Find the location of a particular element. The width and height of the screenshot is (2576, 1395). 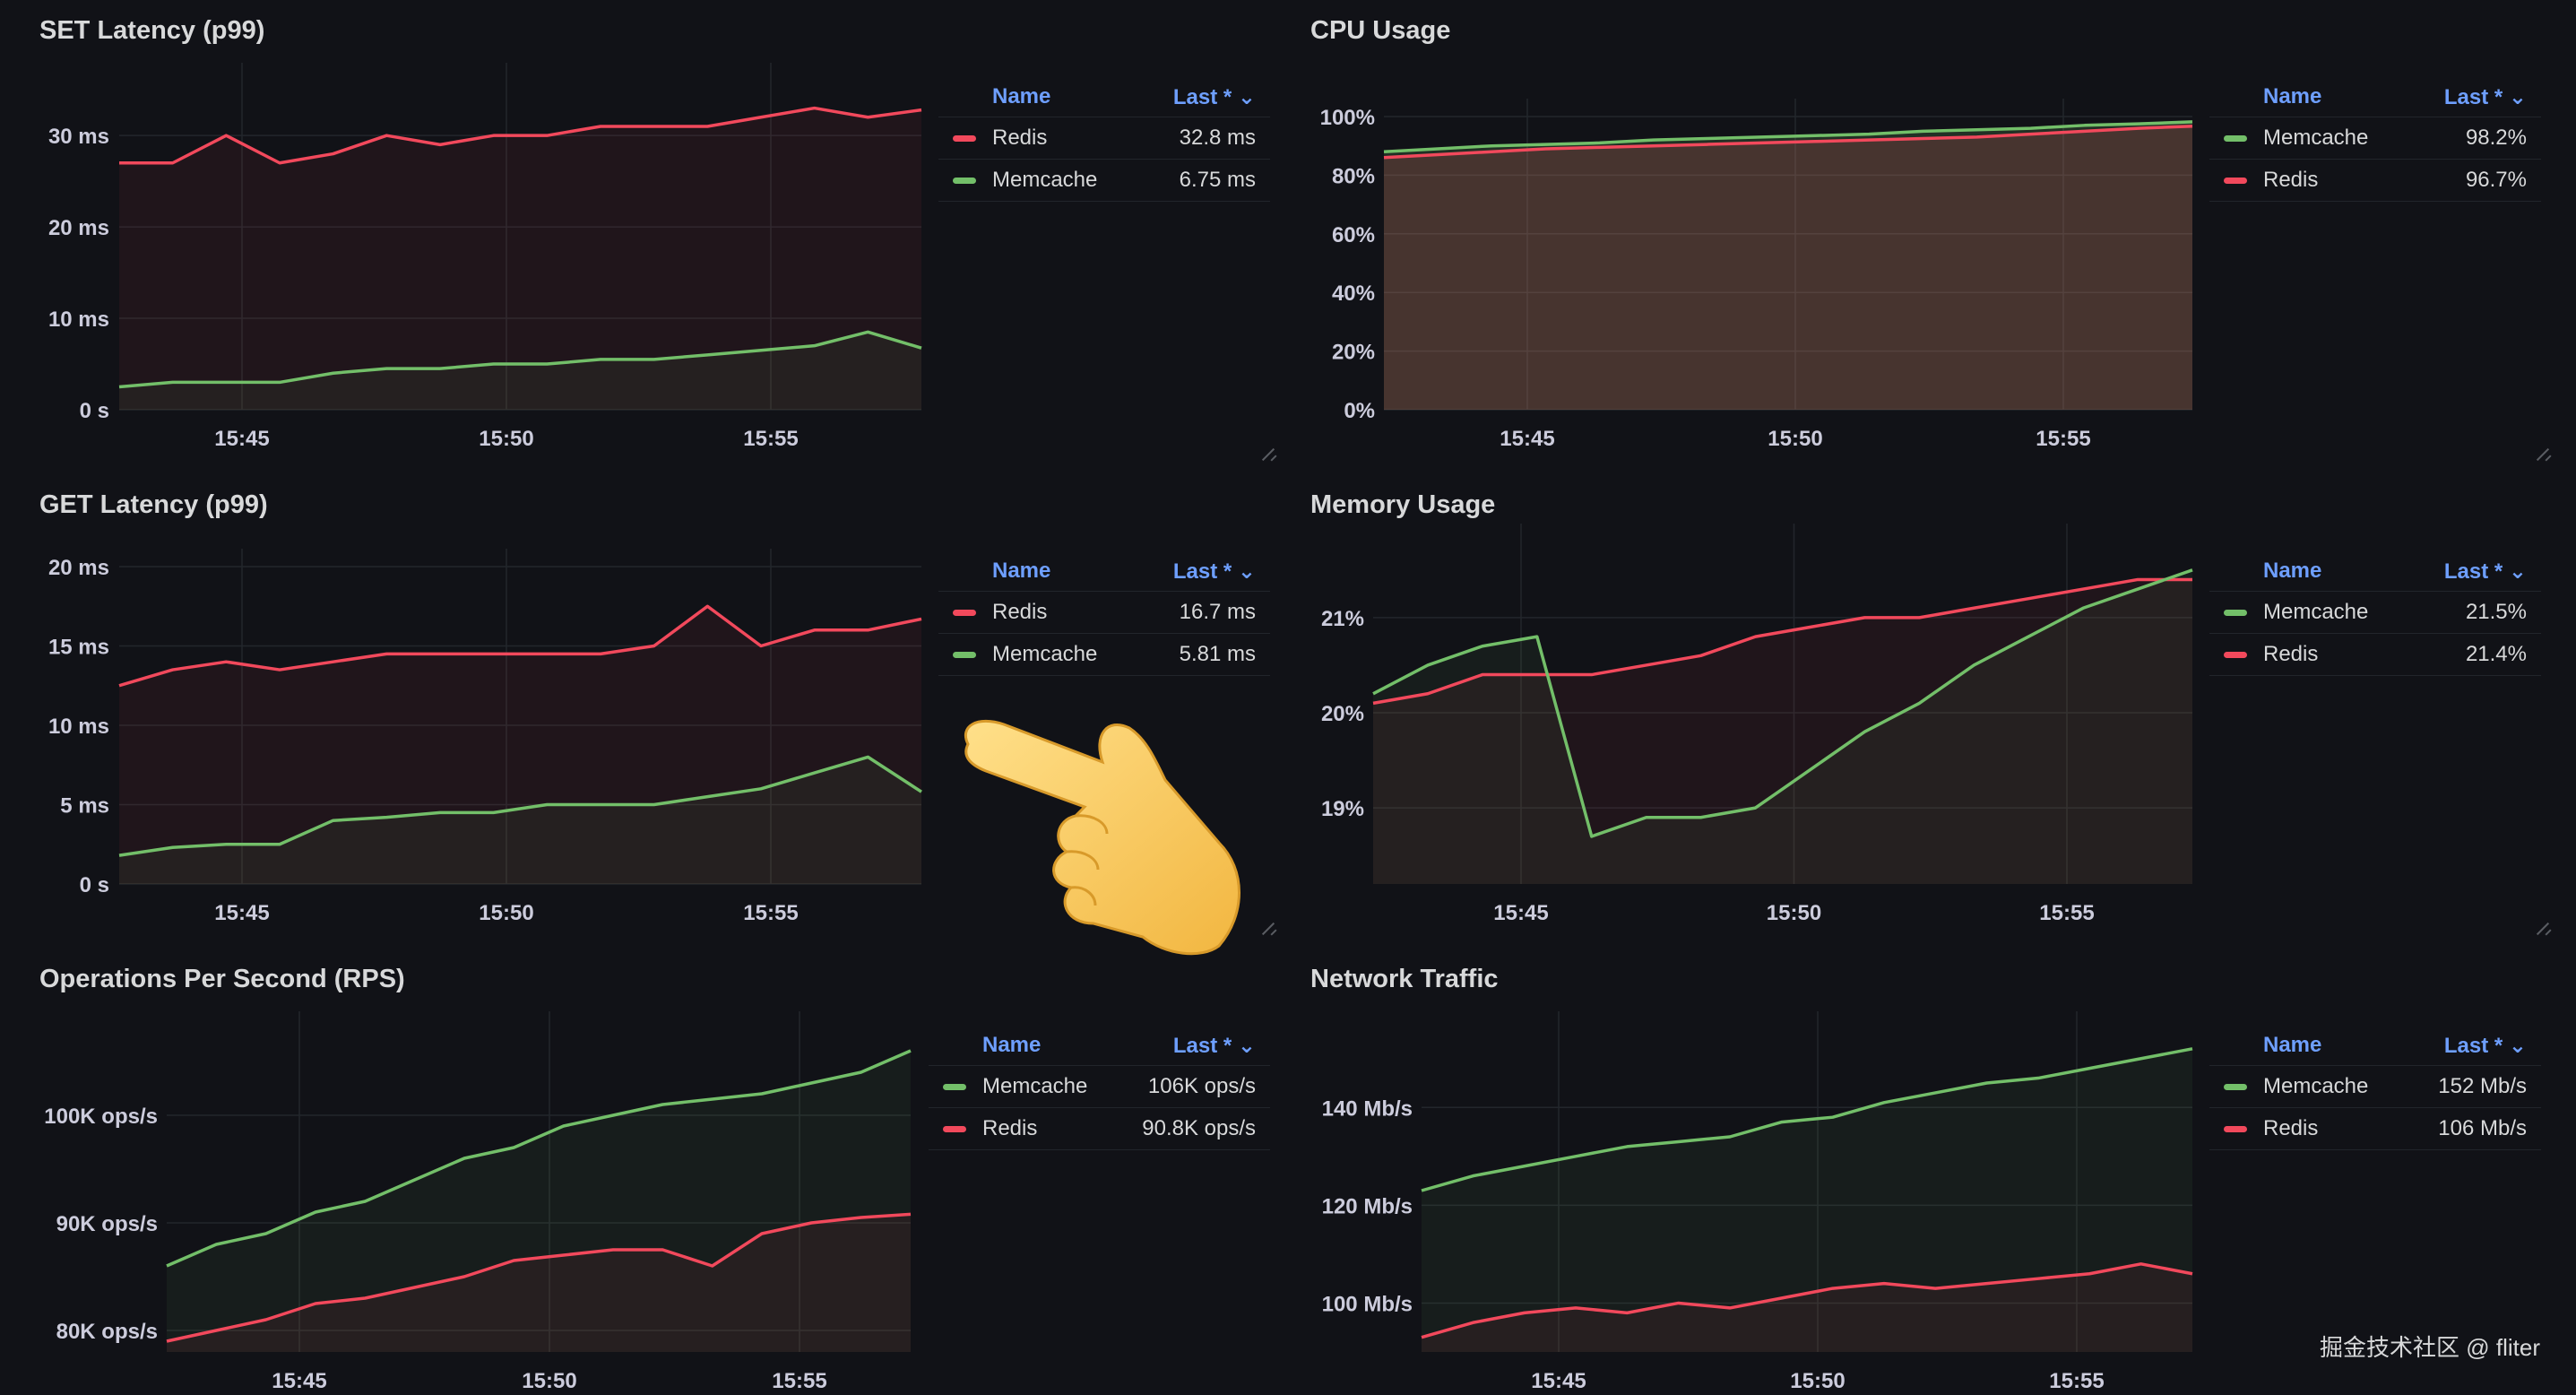

legend-row-memcache: Memcache 106K ops/s is located at coordinates (1099, 1087).